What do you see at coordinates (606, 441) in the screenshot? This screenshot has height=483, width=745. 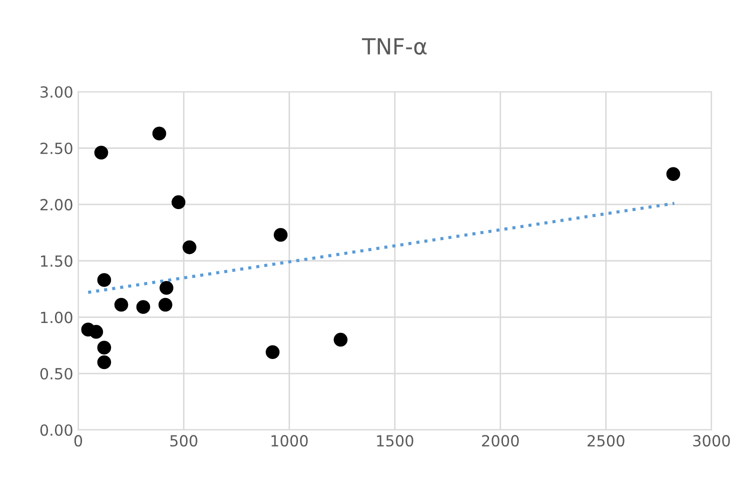 I see `x-tick-label: 2500` at bounding box center [606, 441].